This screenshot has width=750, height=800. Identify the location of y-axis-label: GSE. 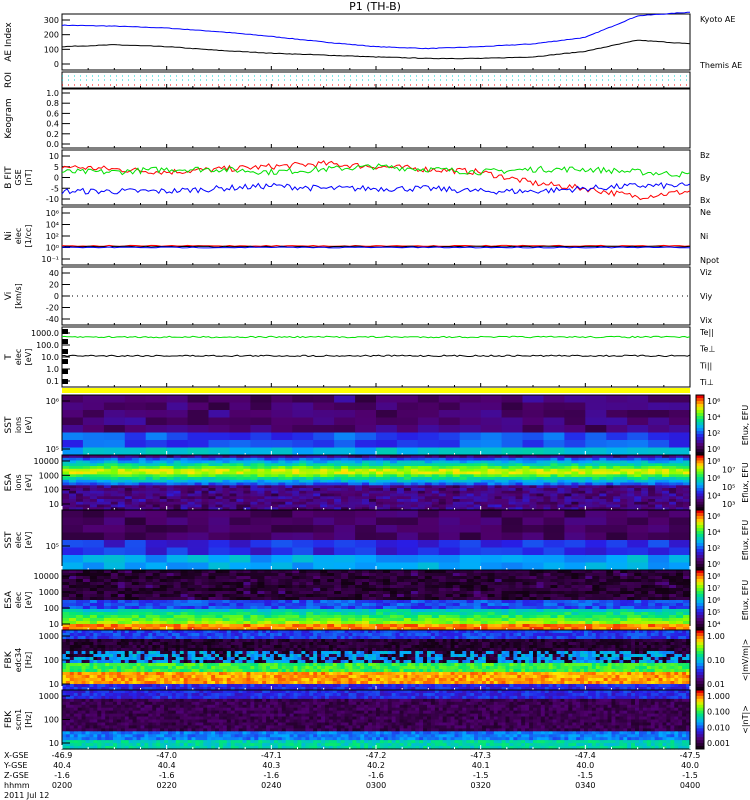
(18, 177).